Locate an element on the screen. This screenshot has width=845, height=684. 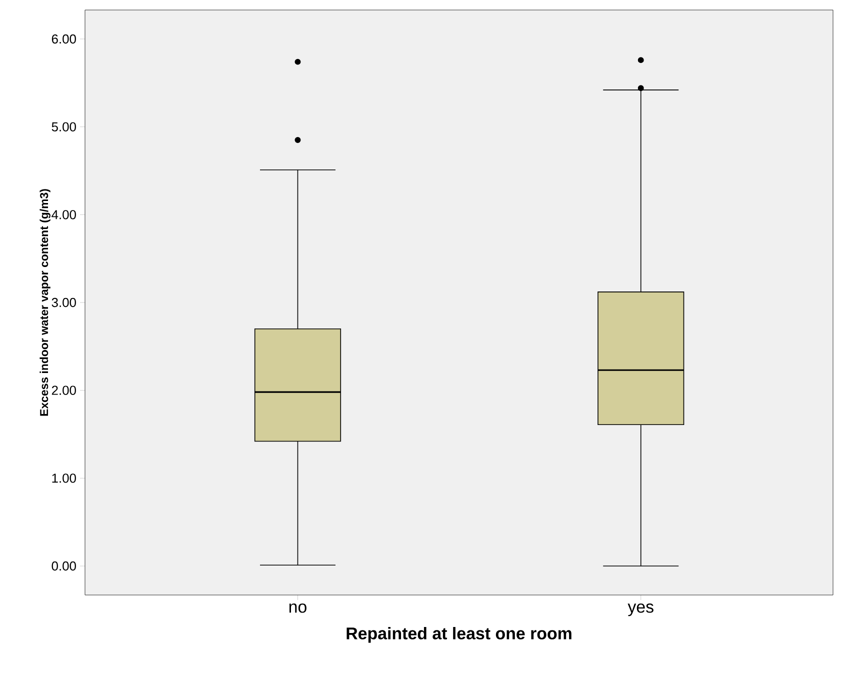
y-tick-label: 4.00 is located at coordinates (64, 215).